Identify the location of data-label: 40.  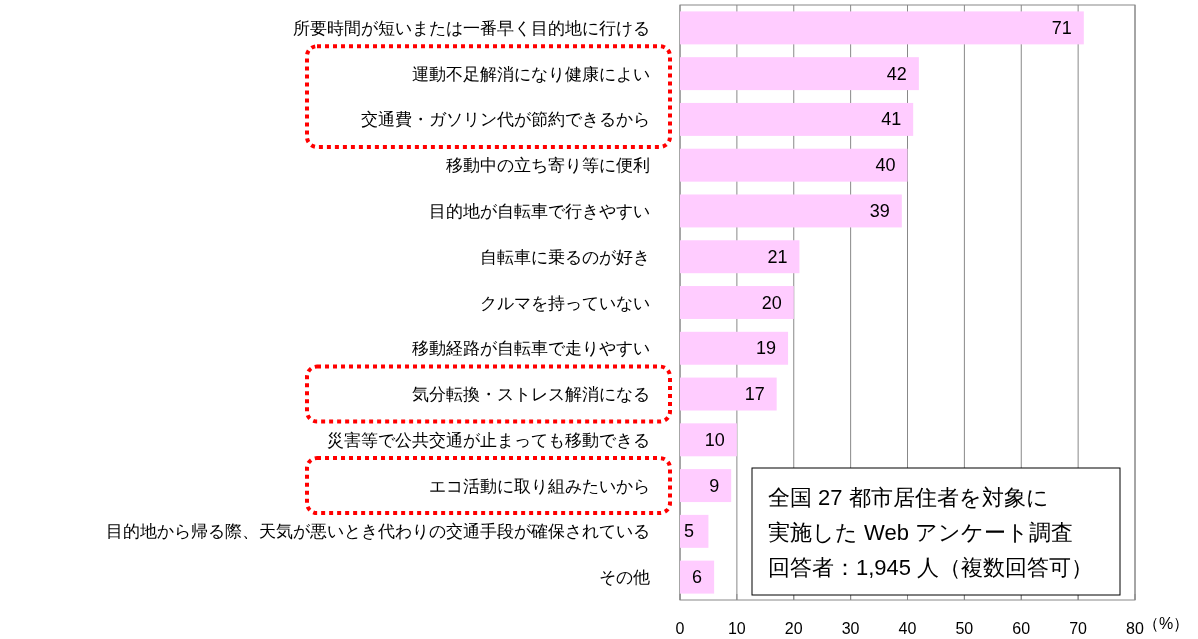
(885, 165).